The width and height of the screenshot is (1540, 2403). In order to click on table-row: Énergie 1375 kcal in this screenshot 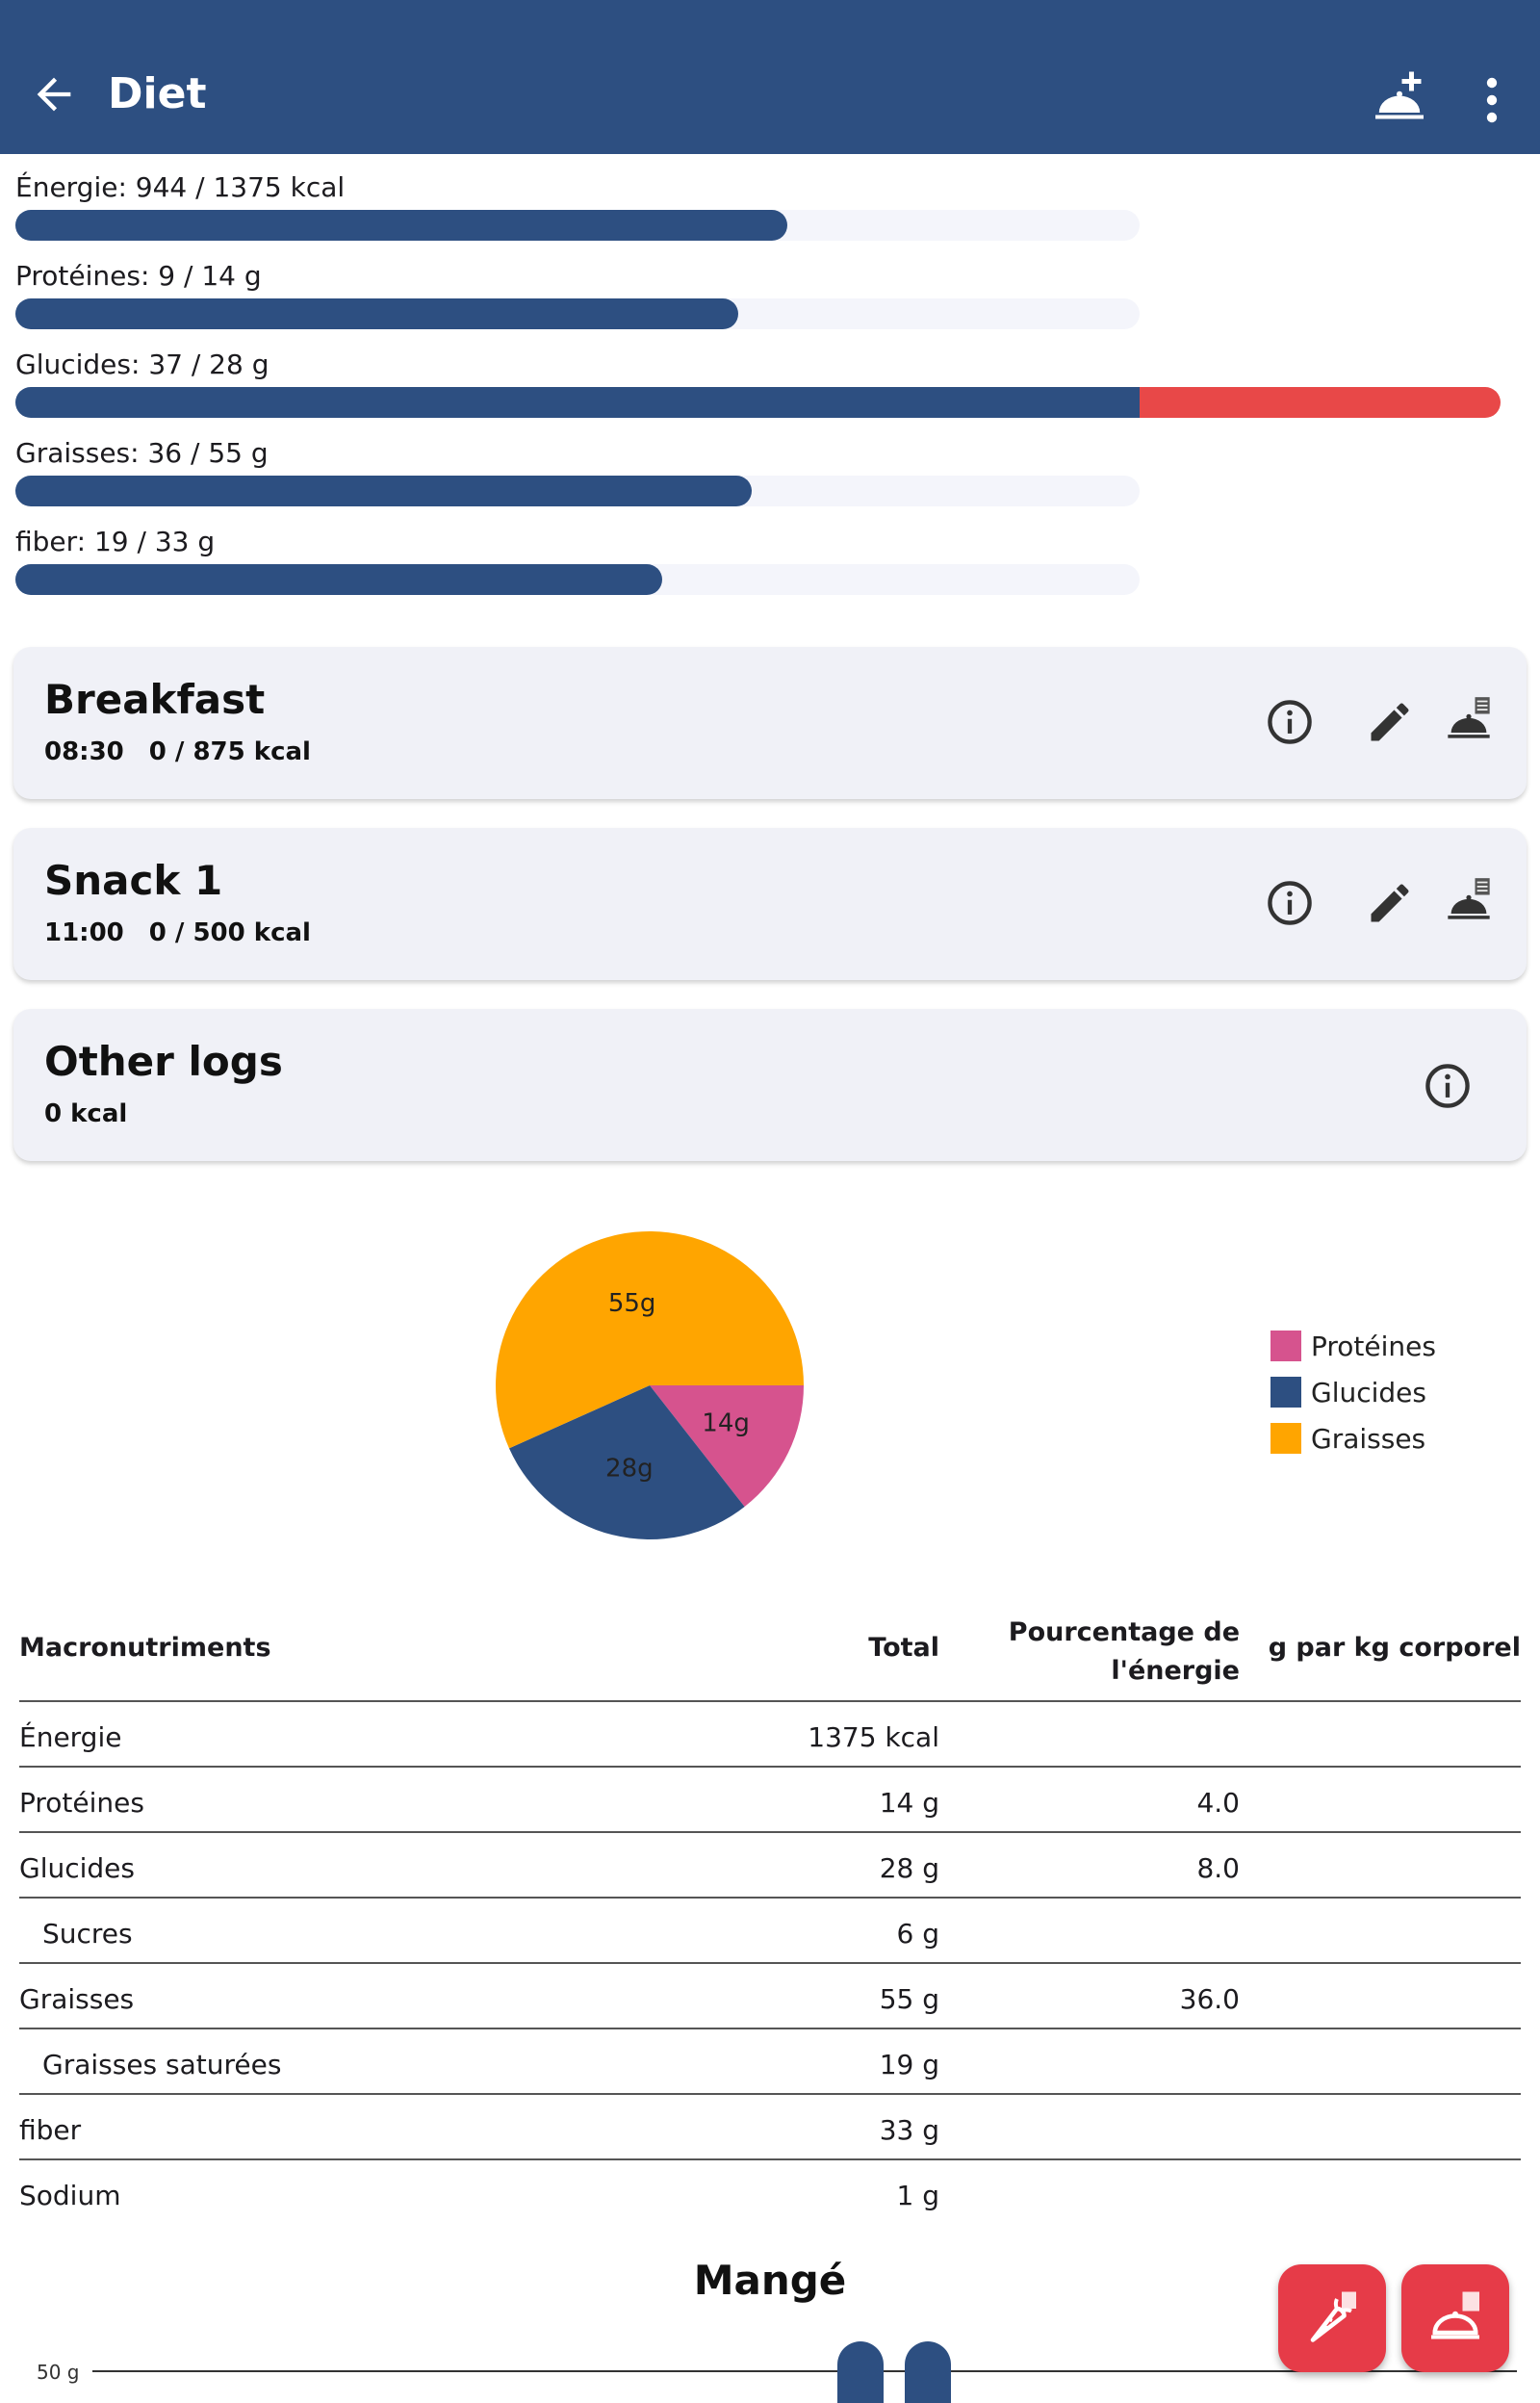, I will do `click(770, 1735)`.